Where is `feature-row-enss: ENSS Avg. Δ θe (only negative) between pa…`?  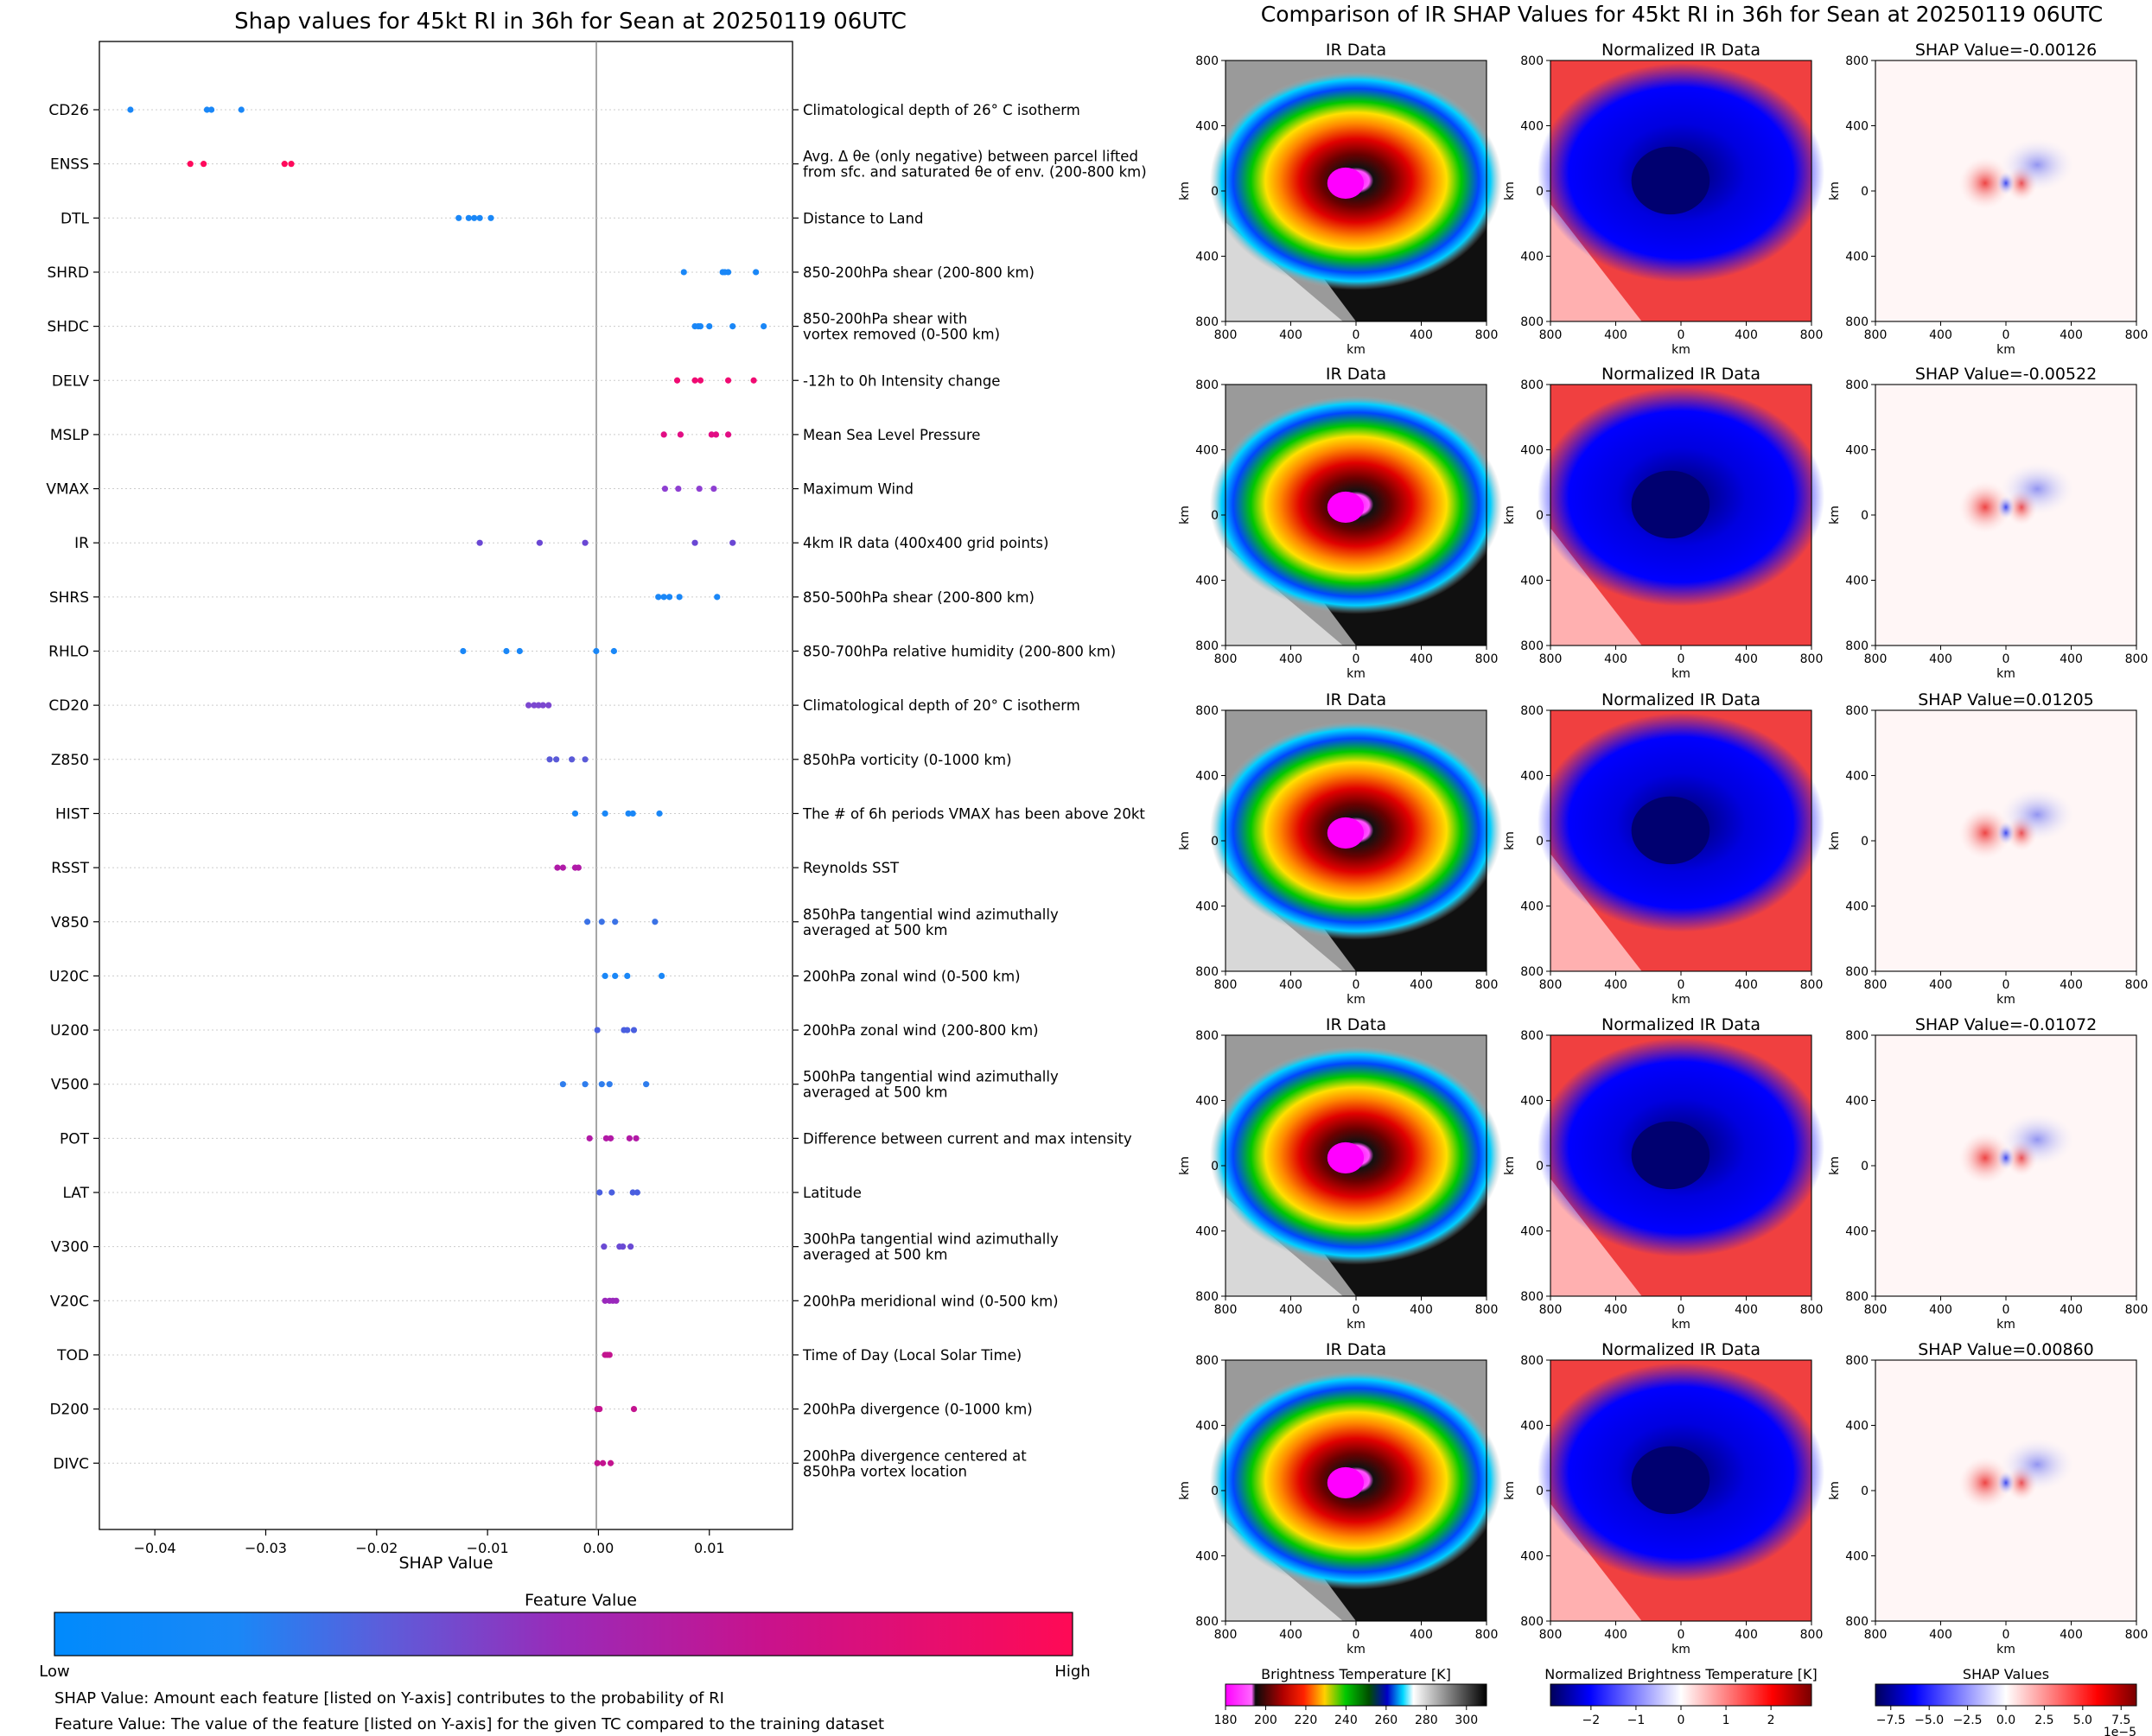 feature-row-enss: ENSS Avg. Δ θe (only negative) between pa… is located at coordinates (598, 165).